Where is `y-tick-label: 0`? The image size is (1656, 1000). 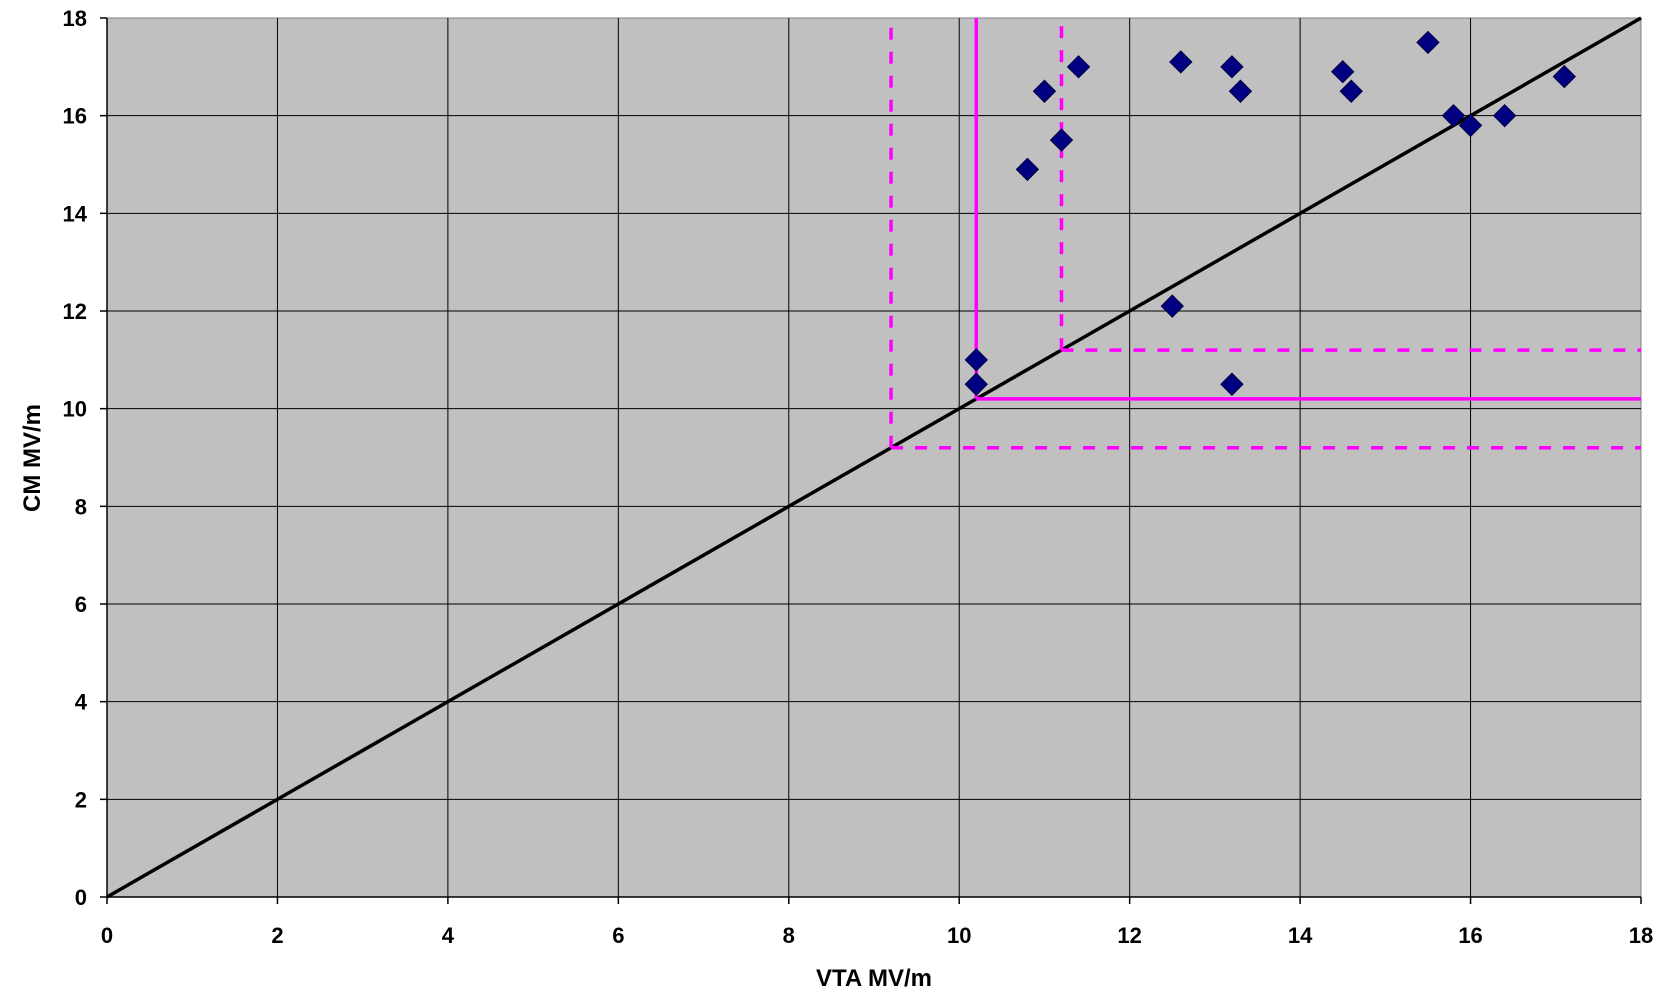
y-tick-label: 0 is located at coordinates (81, 897).